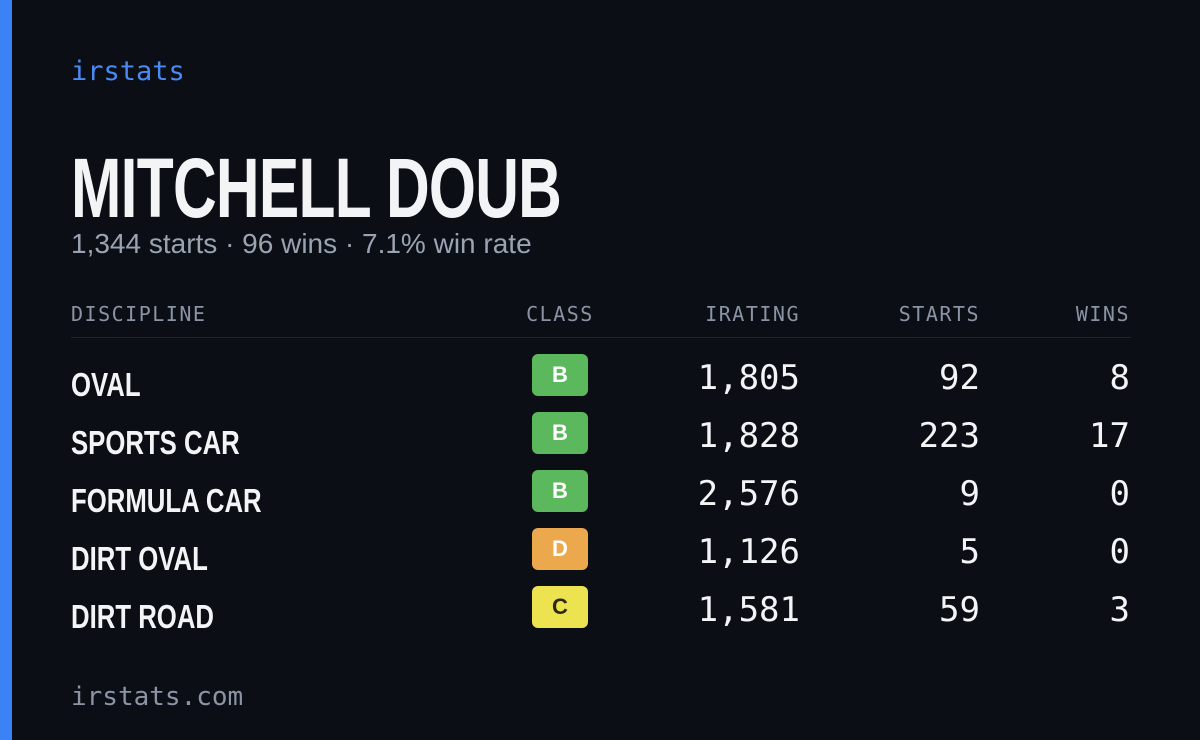  I want to click on summary: 1,344 starts · 96 wins · 7.1% win rate, so click(301, 243).